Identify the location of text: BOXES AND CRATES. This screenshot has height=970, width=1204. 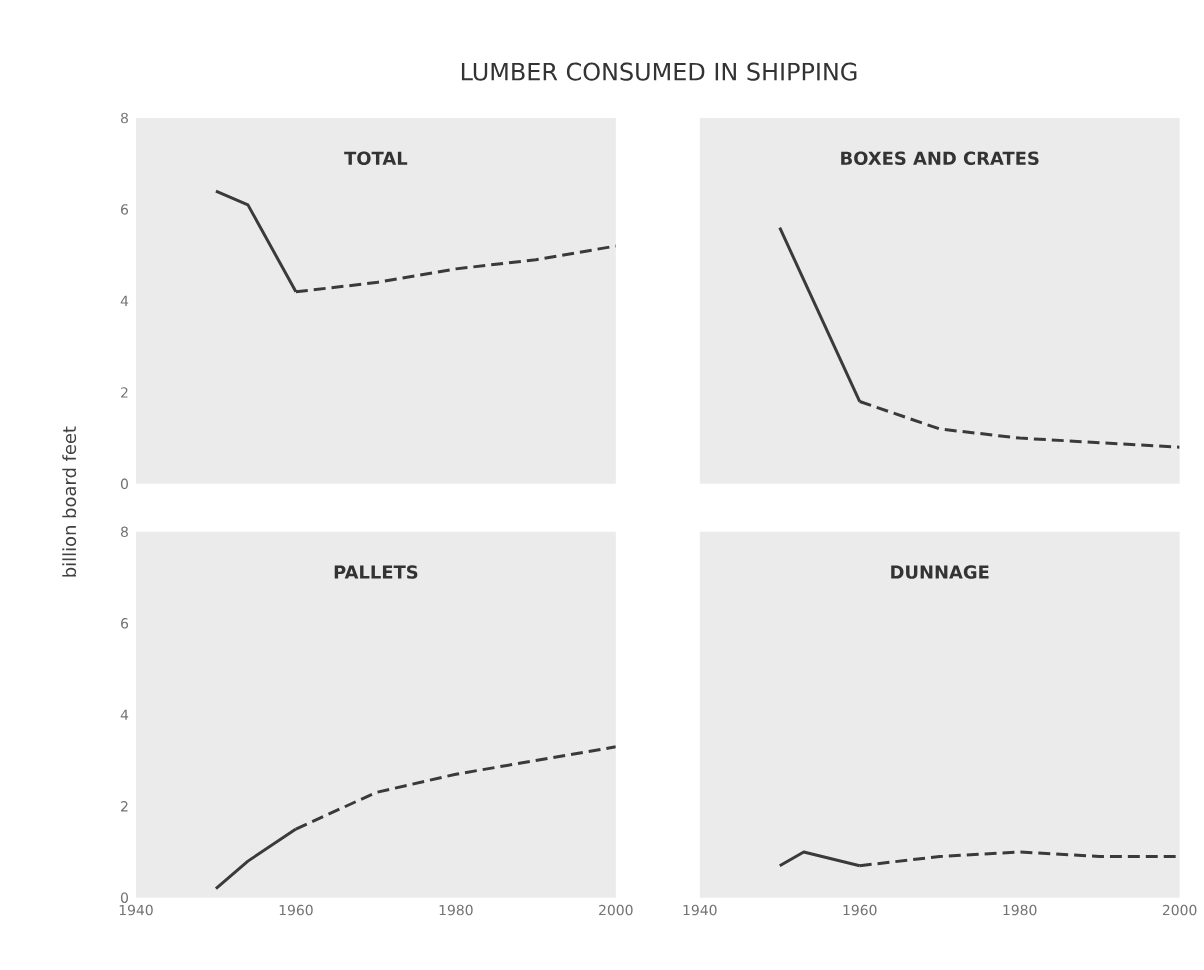
(940, 158).